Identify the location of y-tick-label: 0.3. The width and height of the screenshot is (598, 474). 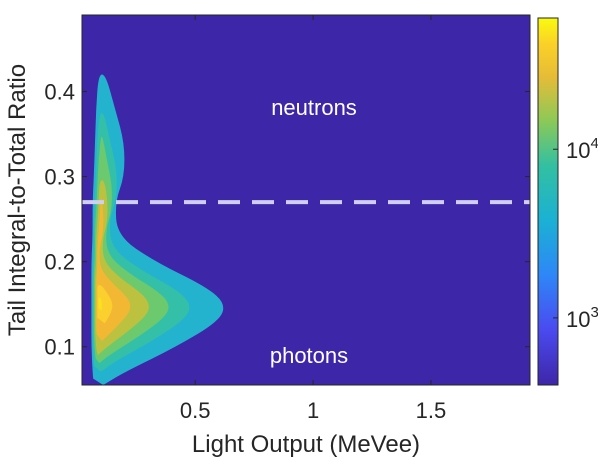
(59, 177).